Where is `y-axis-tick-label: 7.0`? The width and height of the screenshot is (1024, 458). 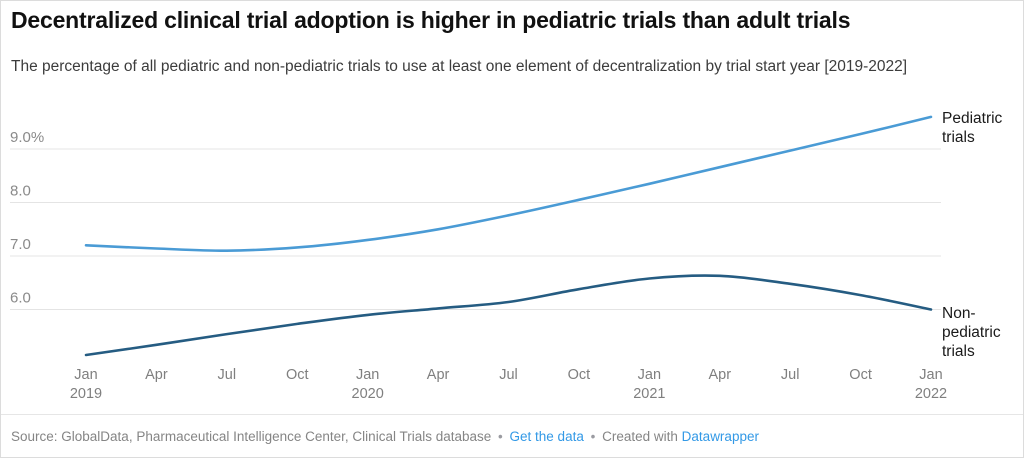 y-axis-tick-label: 7.0 is located at coordinates (20, 244).